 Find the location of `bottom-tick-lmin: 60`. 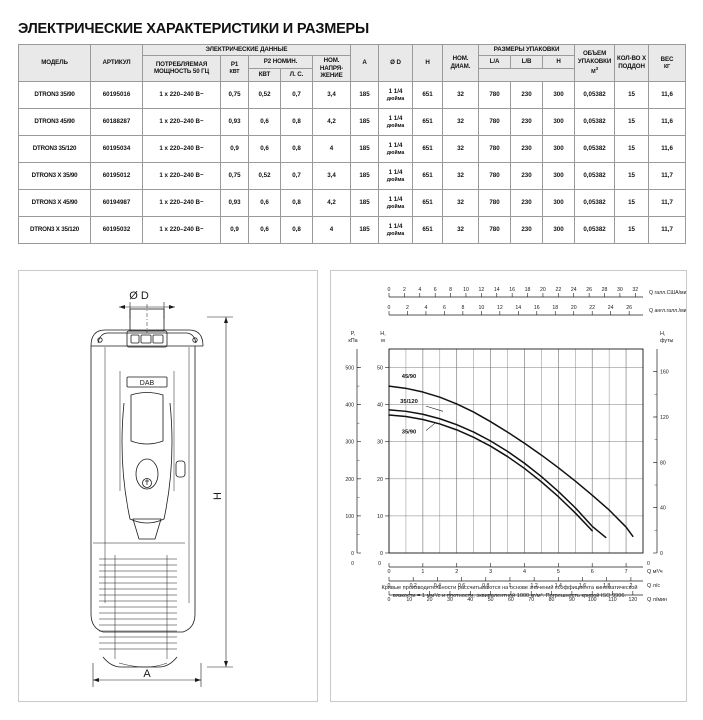

bottom-tick-lmin: 60 is located at coordinates (511, 600).